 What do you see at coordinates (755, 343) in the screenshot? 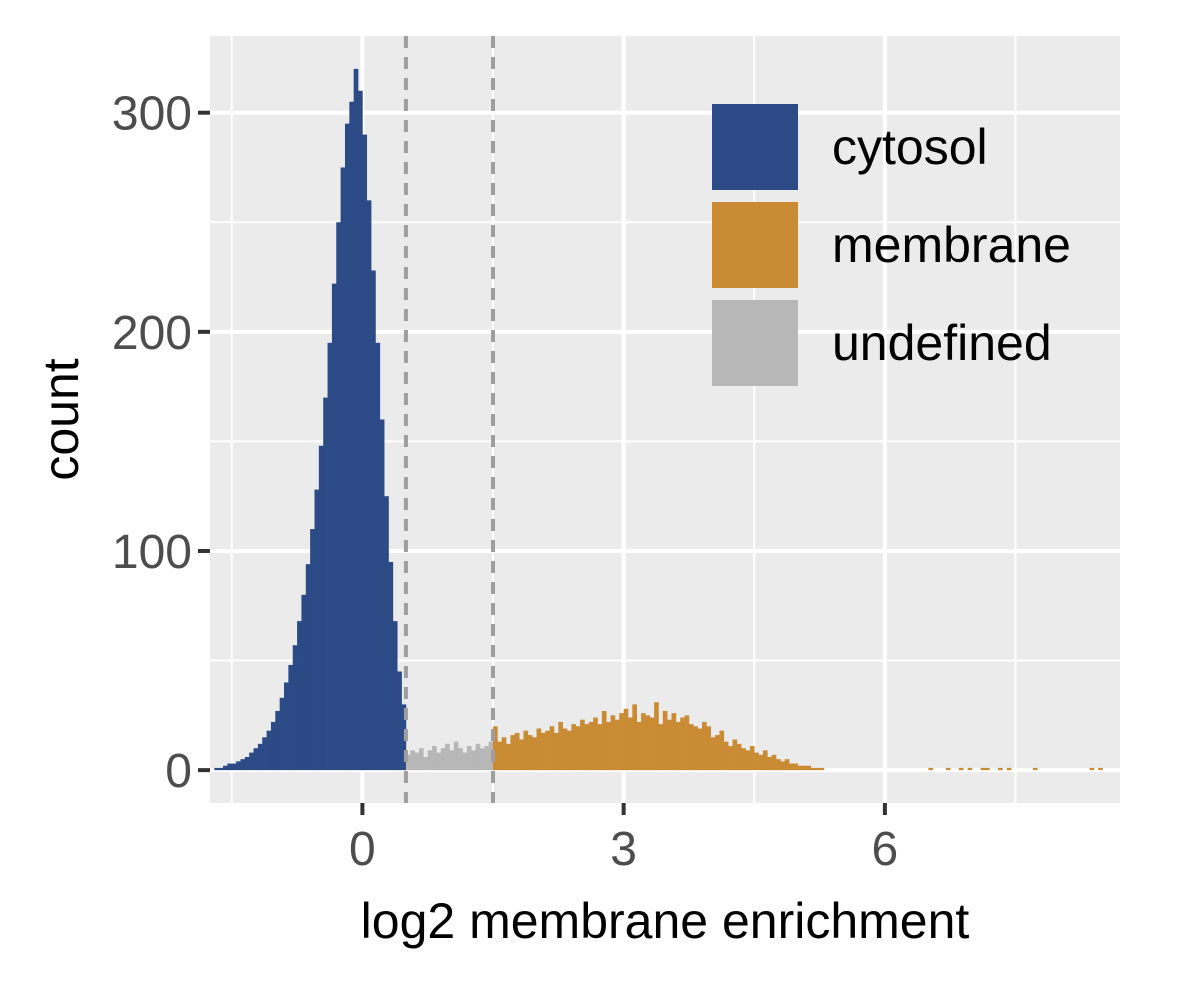
I see `legend-key-undefined` at bounding box center [755, 343].